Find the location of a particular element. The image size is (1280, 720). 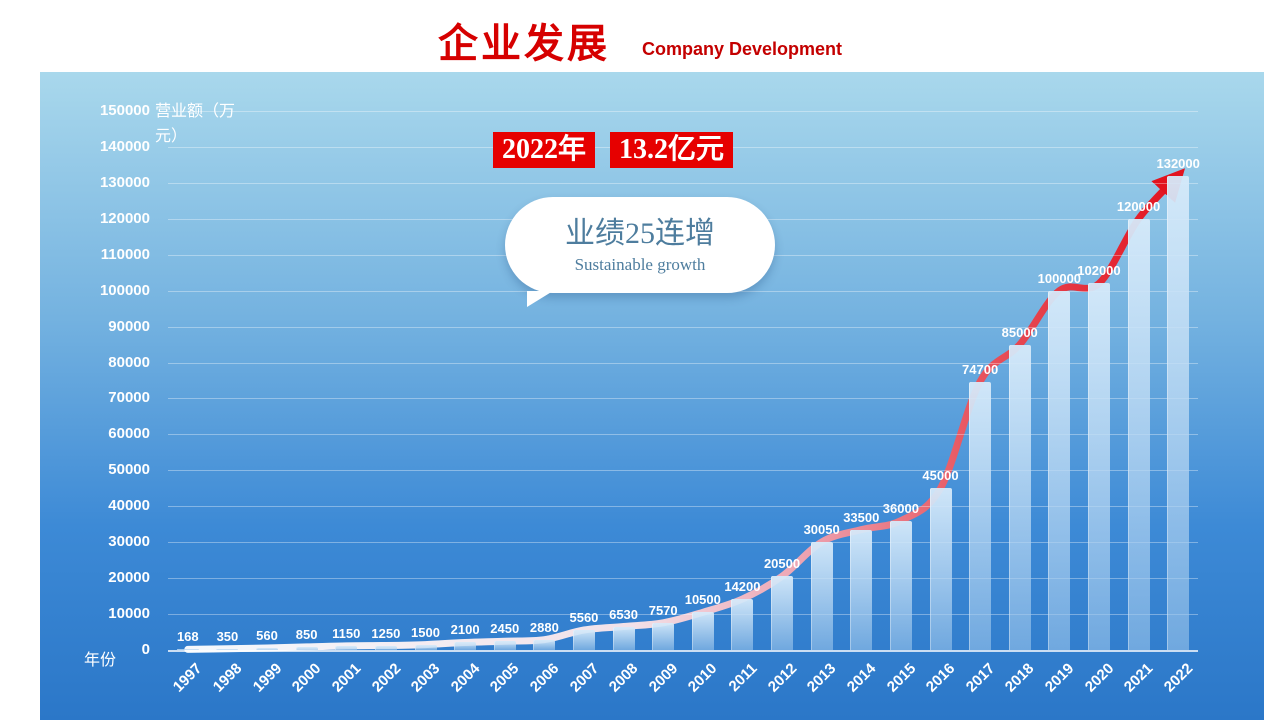

bar-value-label: 7570 is located at coordinates (663, 610).